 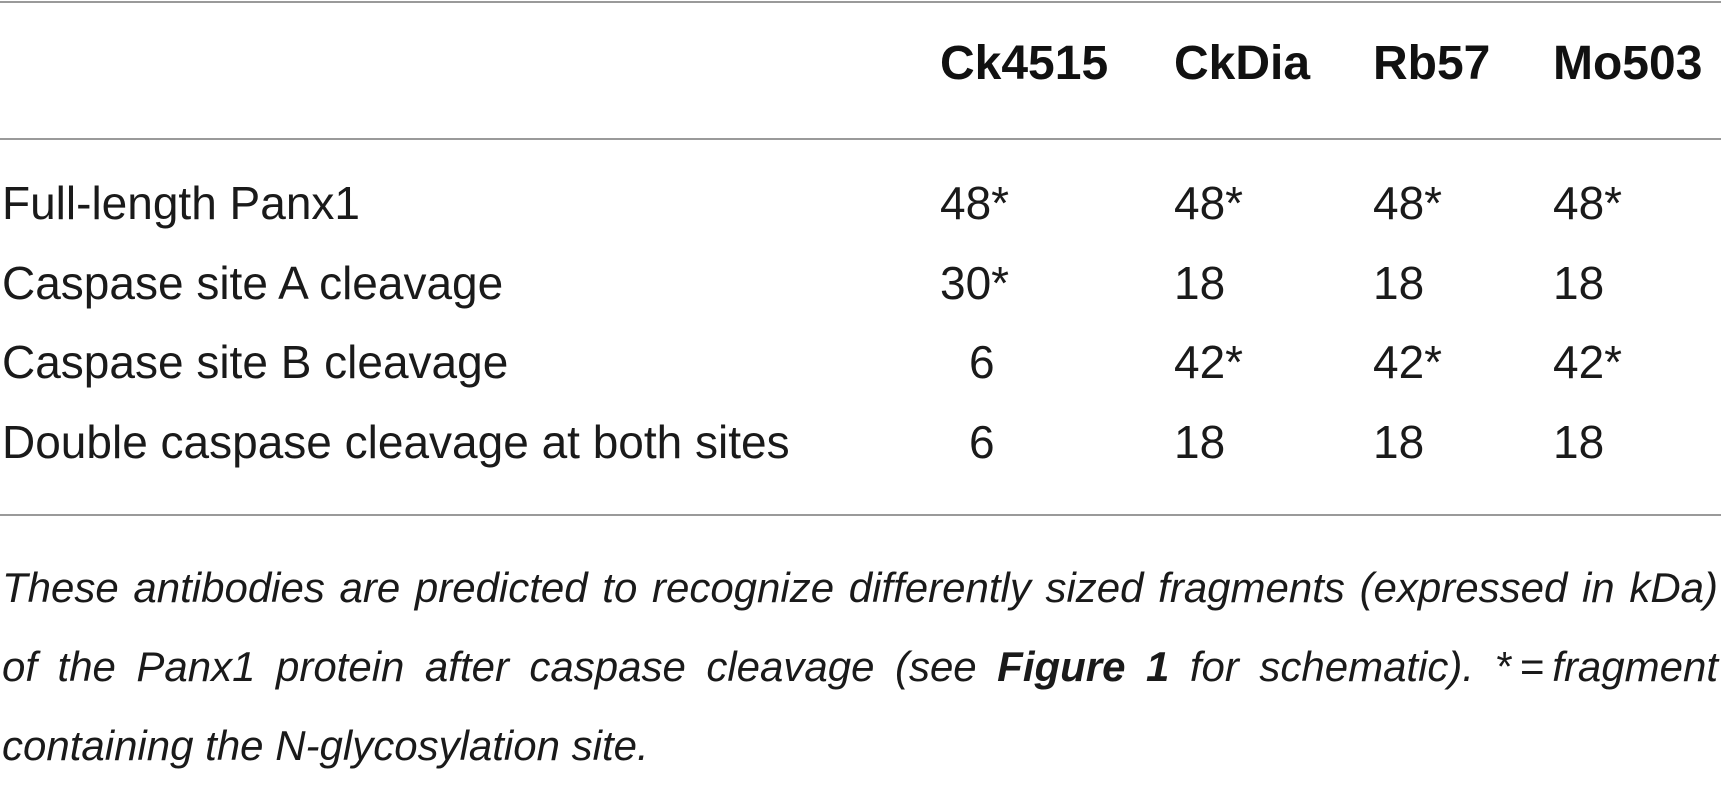 What do you see at coordinates (1579, 283) in the screenshot?
I see `cell-site-a-mo503: 18` at bounding box center [1579, 283].